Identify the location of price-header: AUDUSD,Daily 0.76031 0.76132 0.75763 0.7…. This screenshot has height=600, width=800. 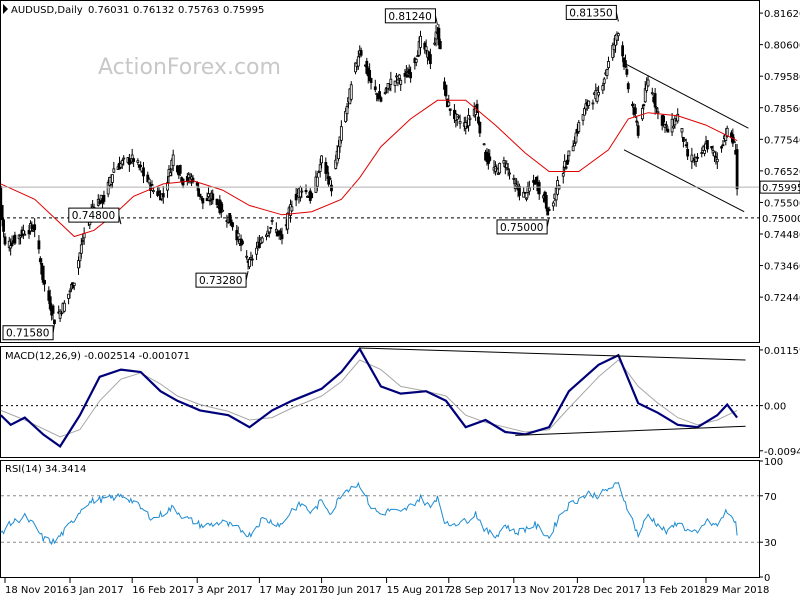
(133, 10).